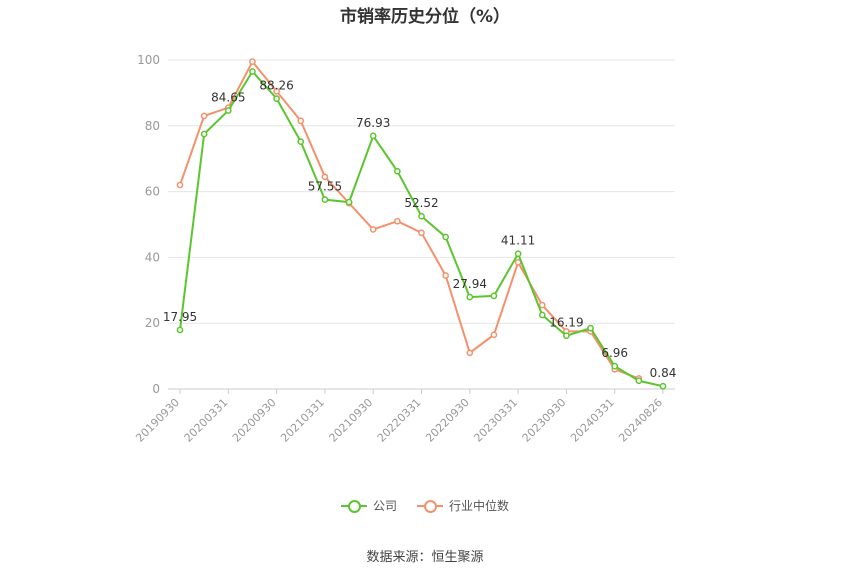  Describe the element at coordinates (399, 420) in the screenshot. I see `x-tick-label: 20220331` at that location.